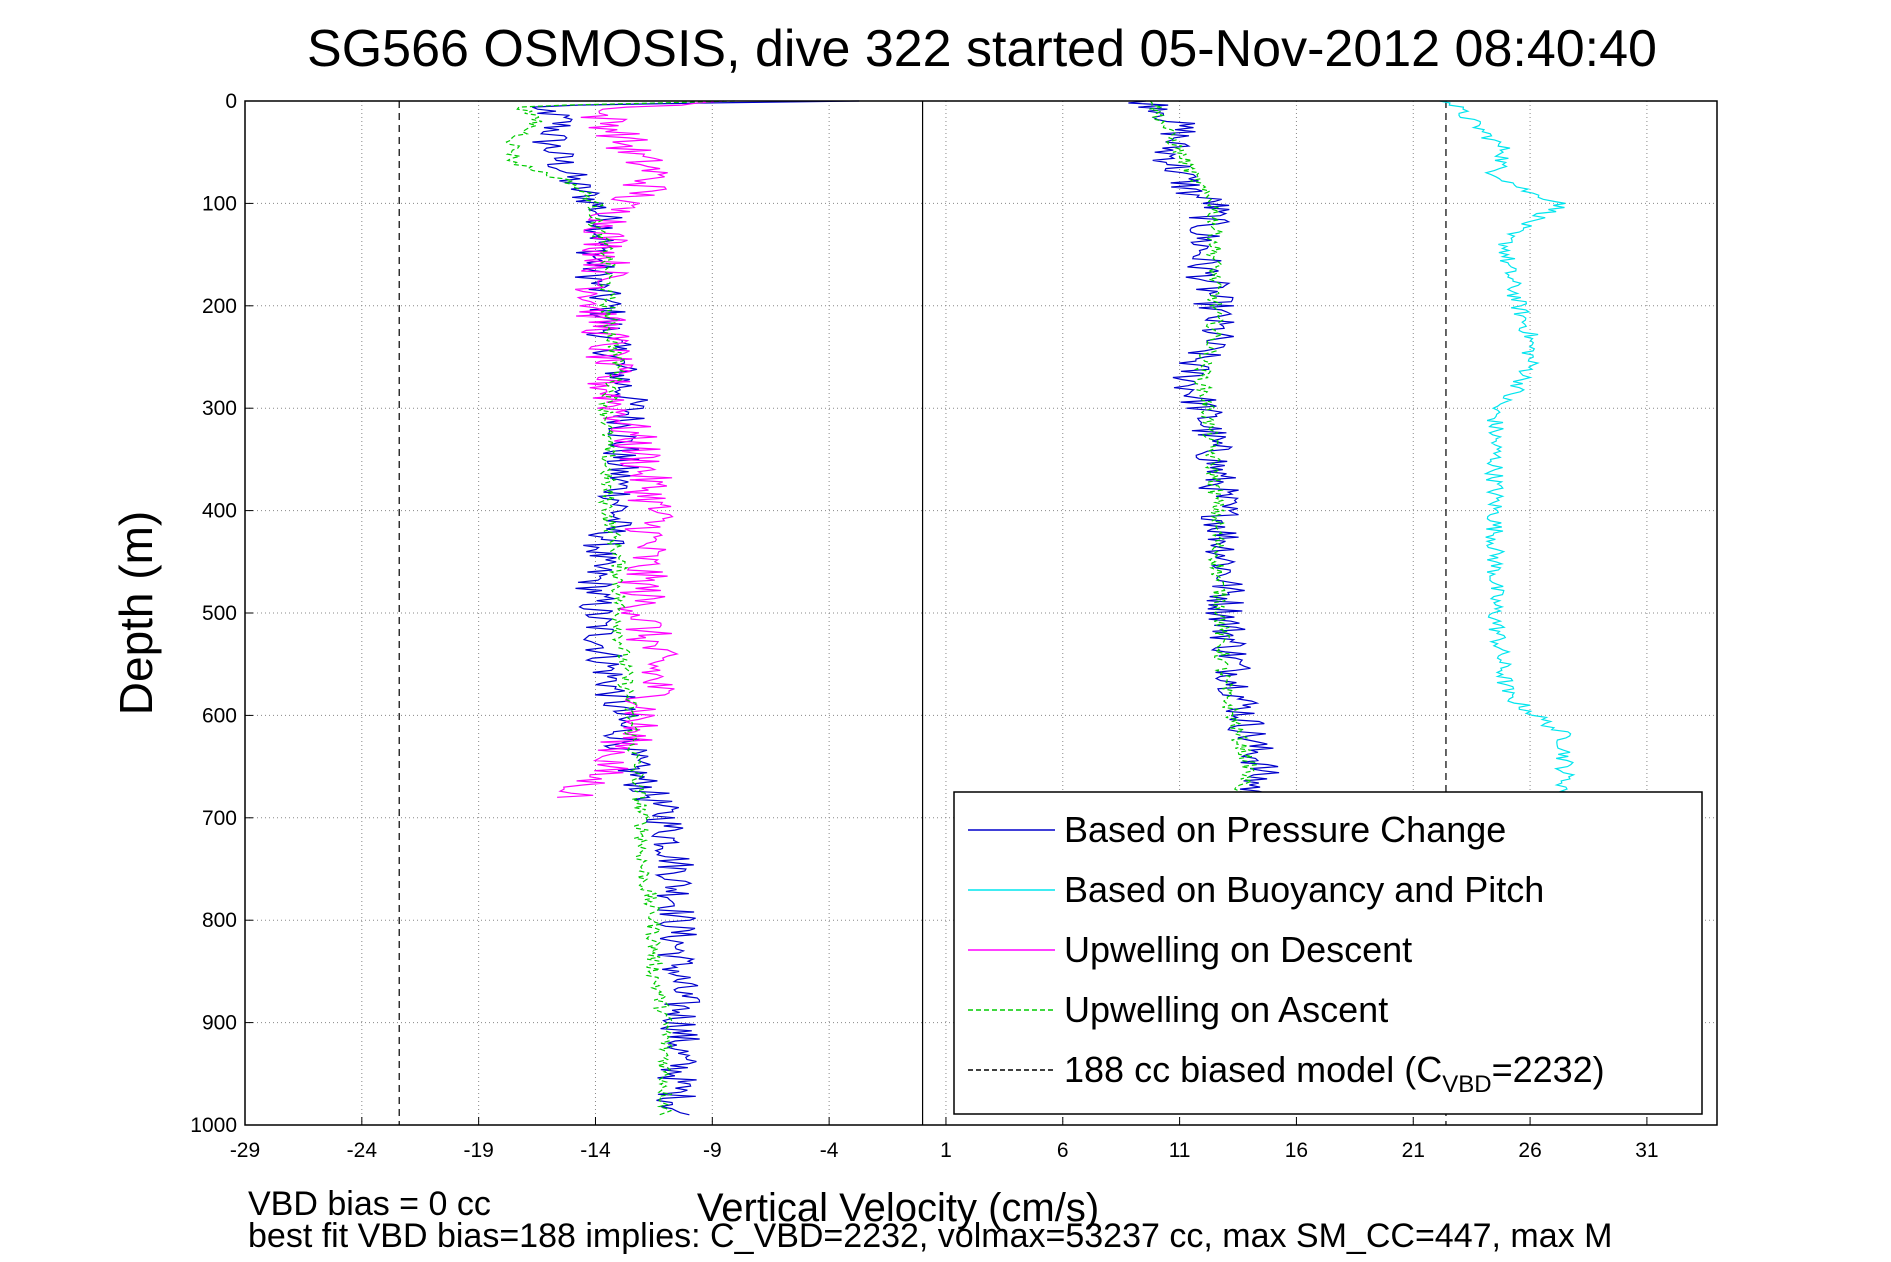 Image resolution: width=1891 pixels, height=1262 pixels. What do you see at coordinates (245, 1150) in the screenshot?
I see `x-tick-label: -29` at bounding box center [245, 1150].